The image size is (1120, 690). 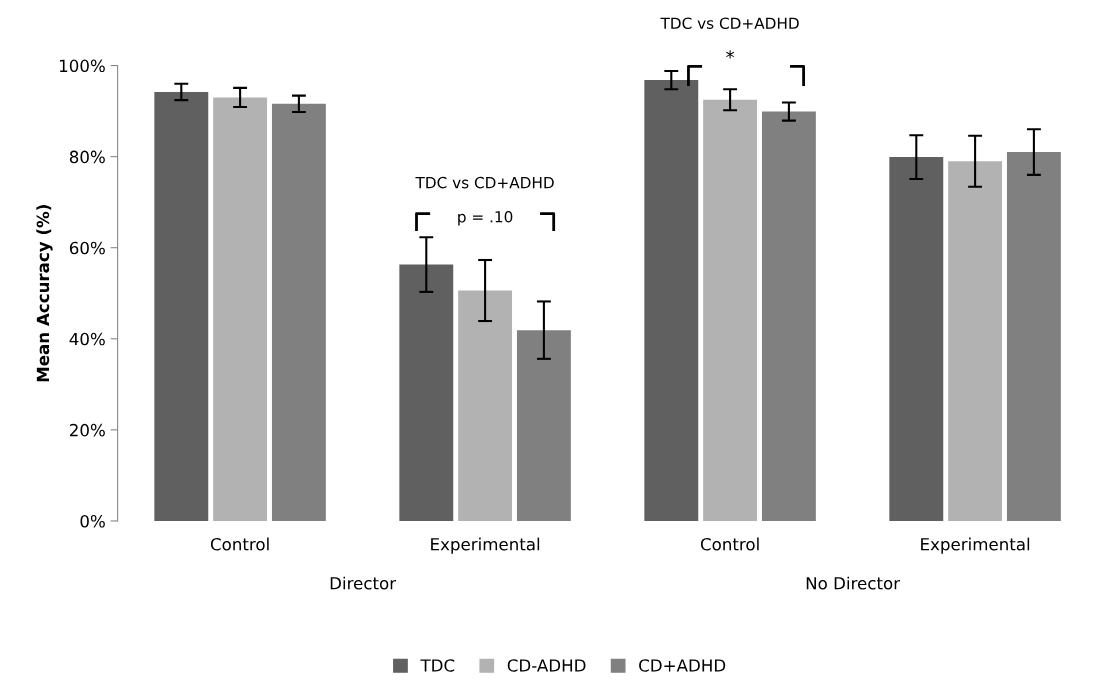 What do you see at coordinates (485, 218) in the screenshot?
I see `annotation: p = .10` at bounding box center [485, 218].